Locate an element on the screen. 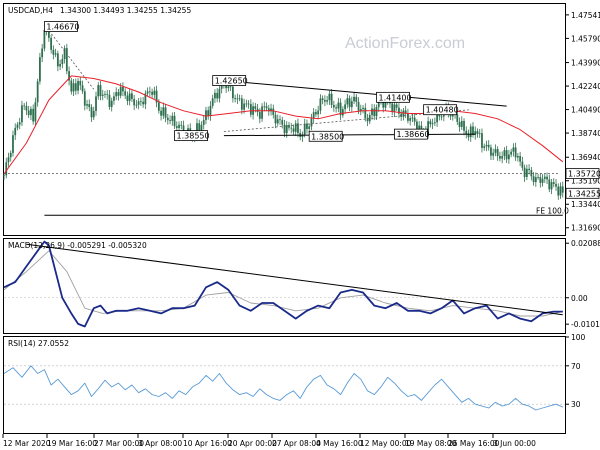 This screenshot has height=450, width=600. price-tick-label: 1.45790 is located at coordinates (585, 38).